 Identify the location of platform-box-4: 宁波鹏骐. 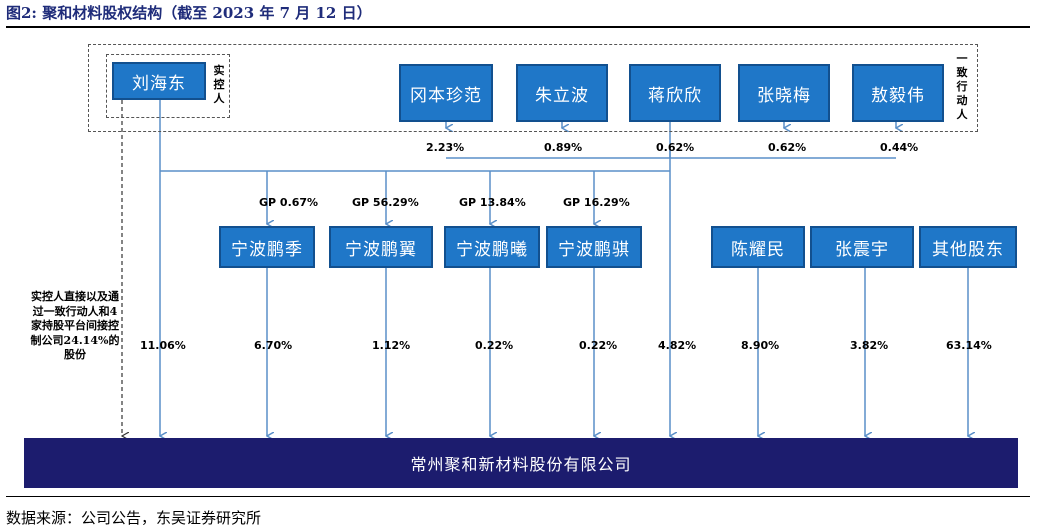
(594, 247).